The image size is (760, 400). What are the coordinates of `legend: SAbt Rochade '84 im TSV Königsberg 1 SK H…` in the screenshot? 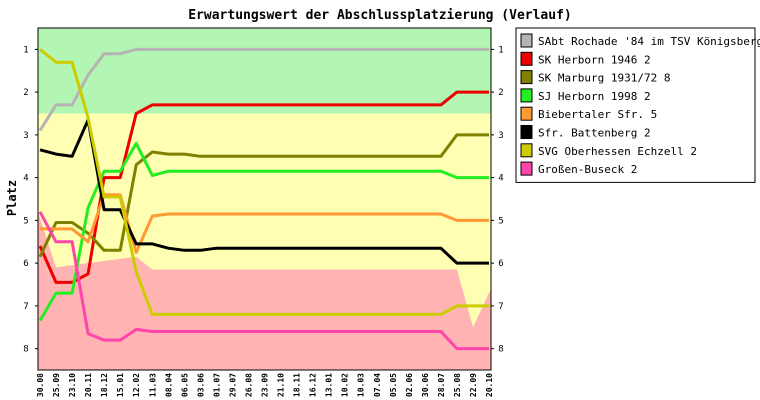 It's located at (637, 105).